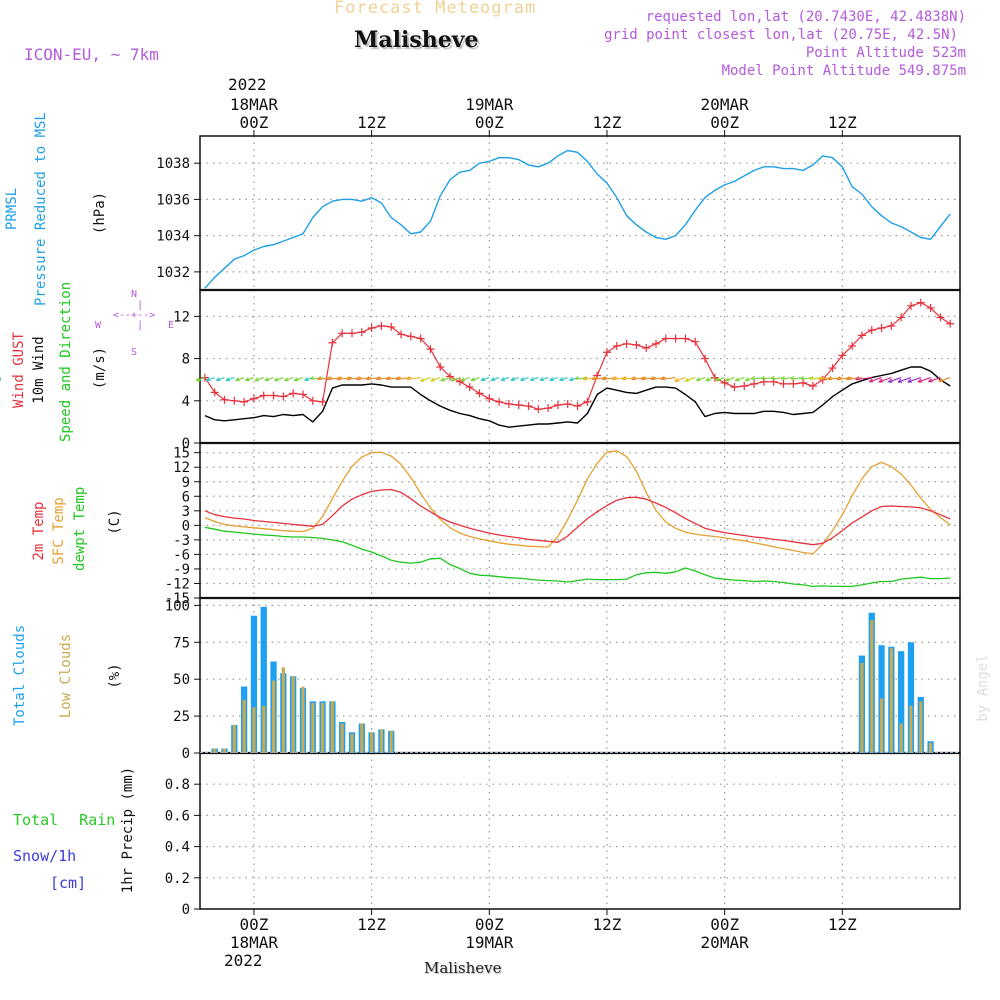 This screenshot has width=1000, height=1000. Describe the element at coordinates (724, 924) in the screenshot. I see `time-label-bottom-4: 00Z` at that location.